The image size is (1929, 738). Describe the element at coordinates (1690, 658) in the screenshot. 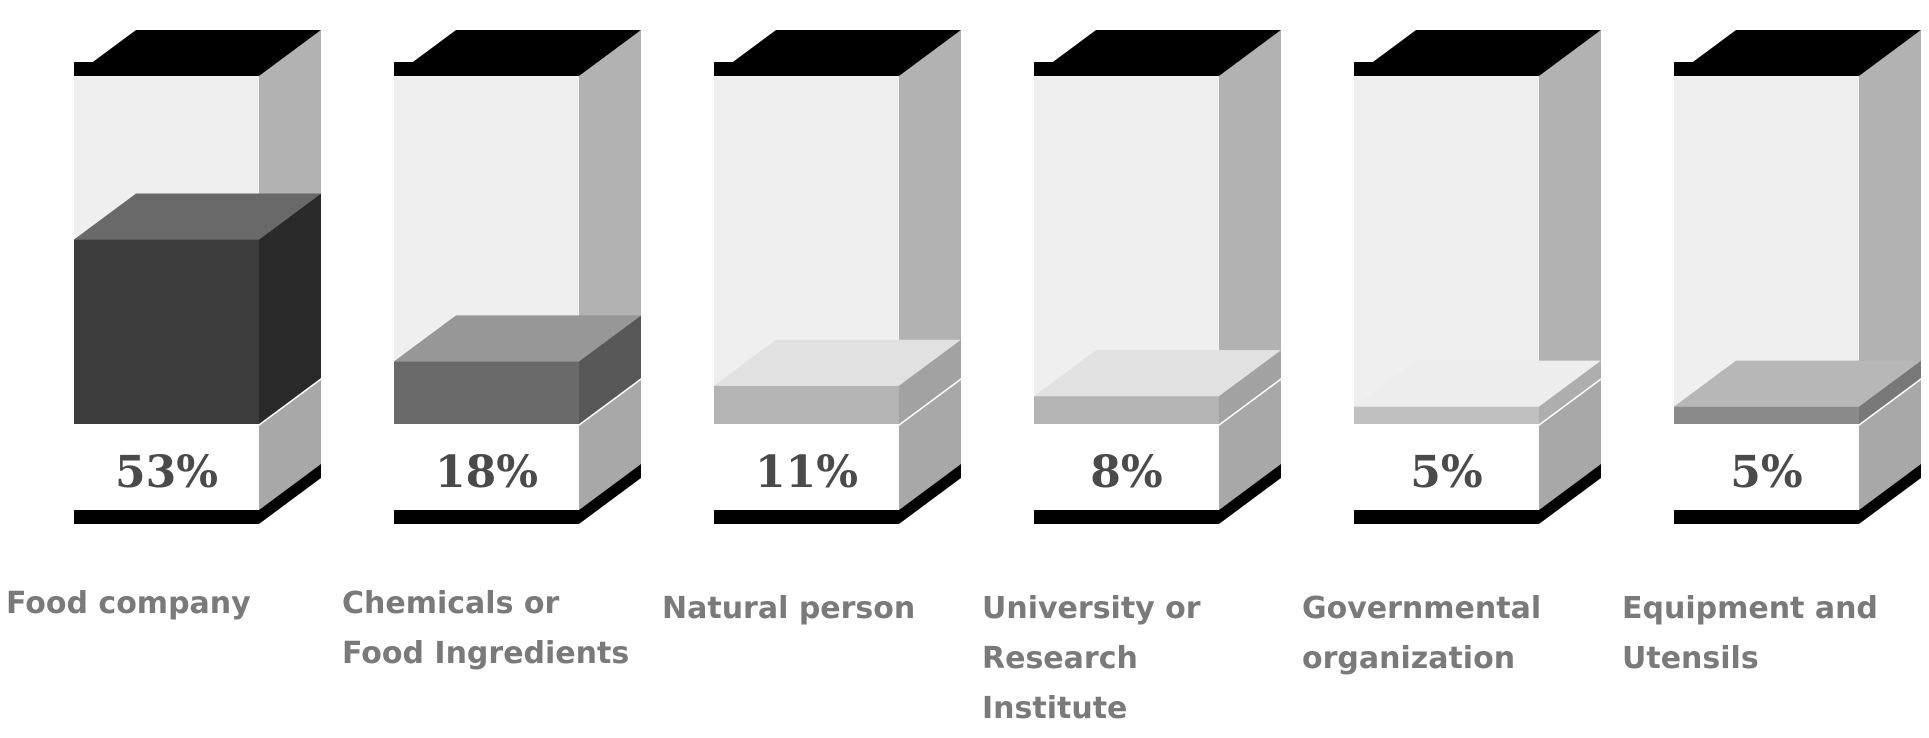

I see `category-label-line: Utensils` at that location.